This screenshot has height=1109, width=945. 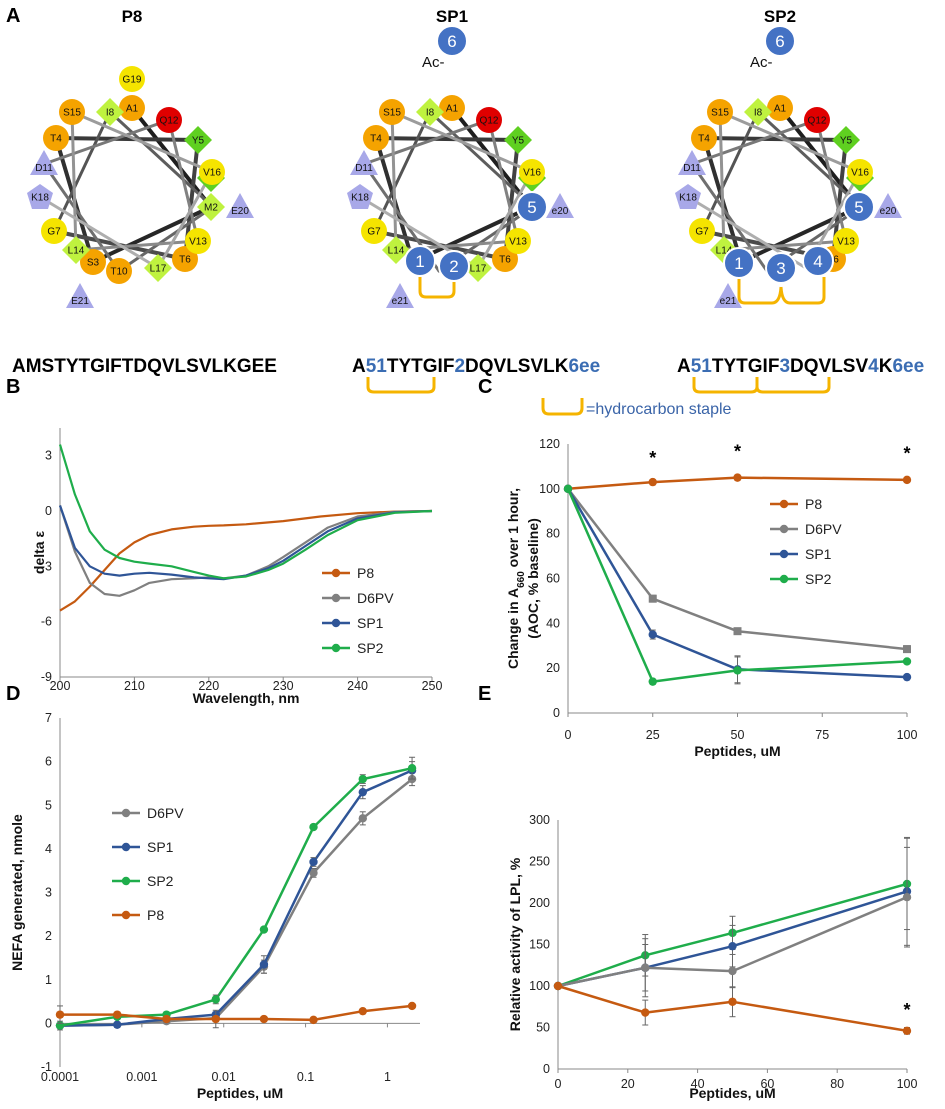 I want to click on wheel-p8-residue-v16-label: V16, so click(x=212, y=173).